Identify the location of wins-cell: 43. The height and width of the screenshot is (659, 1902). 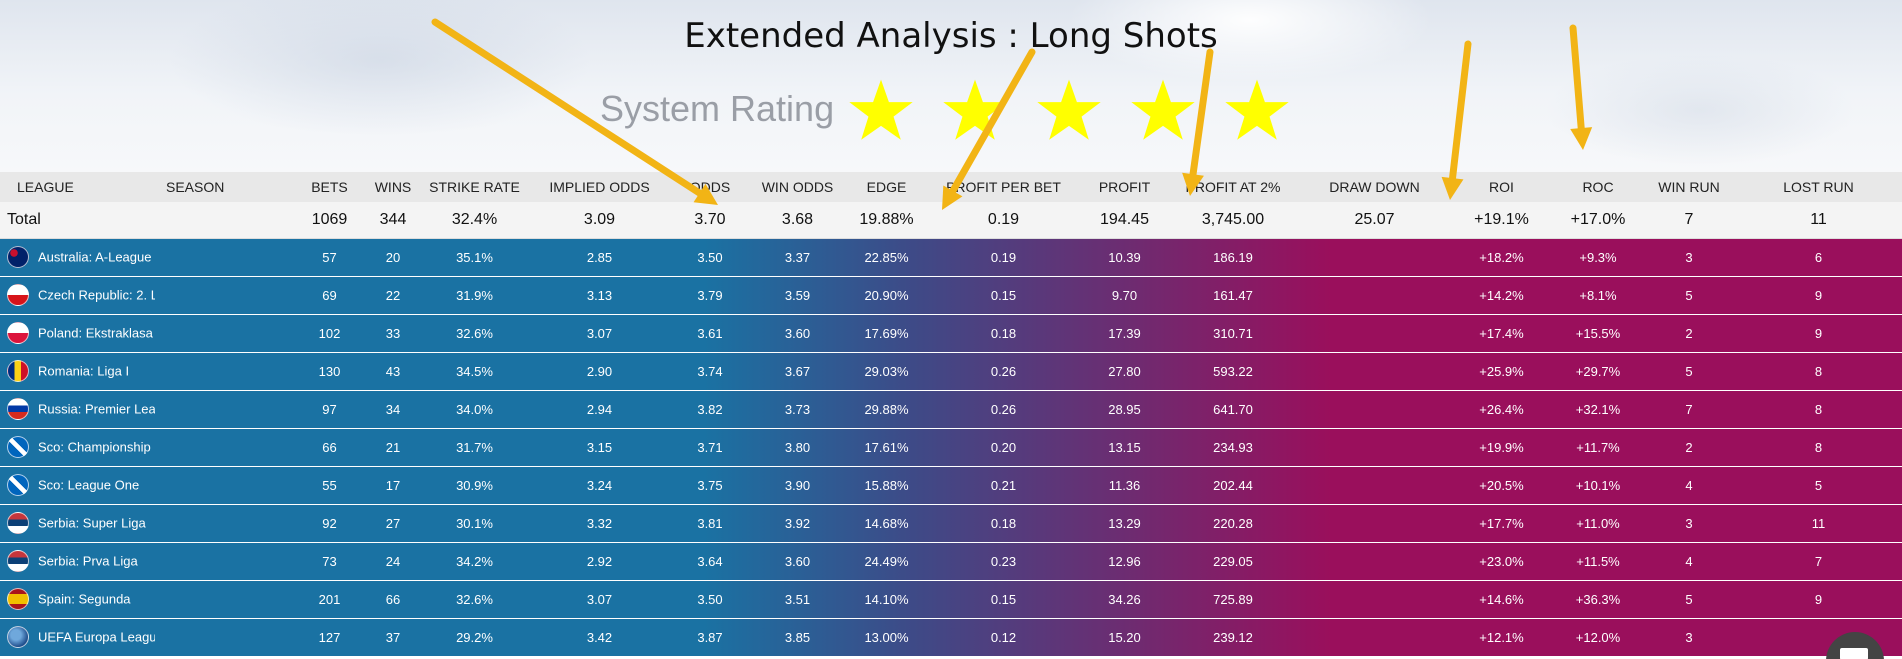
(393, 371).